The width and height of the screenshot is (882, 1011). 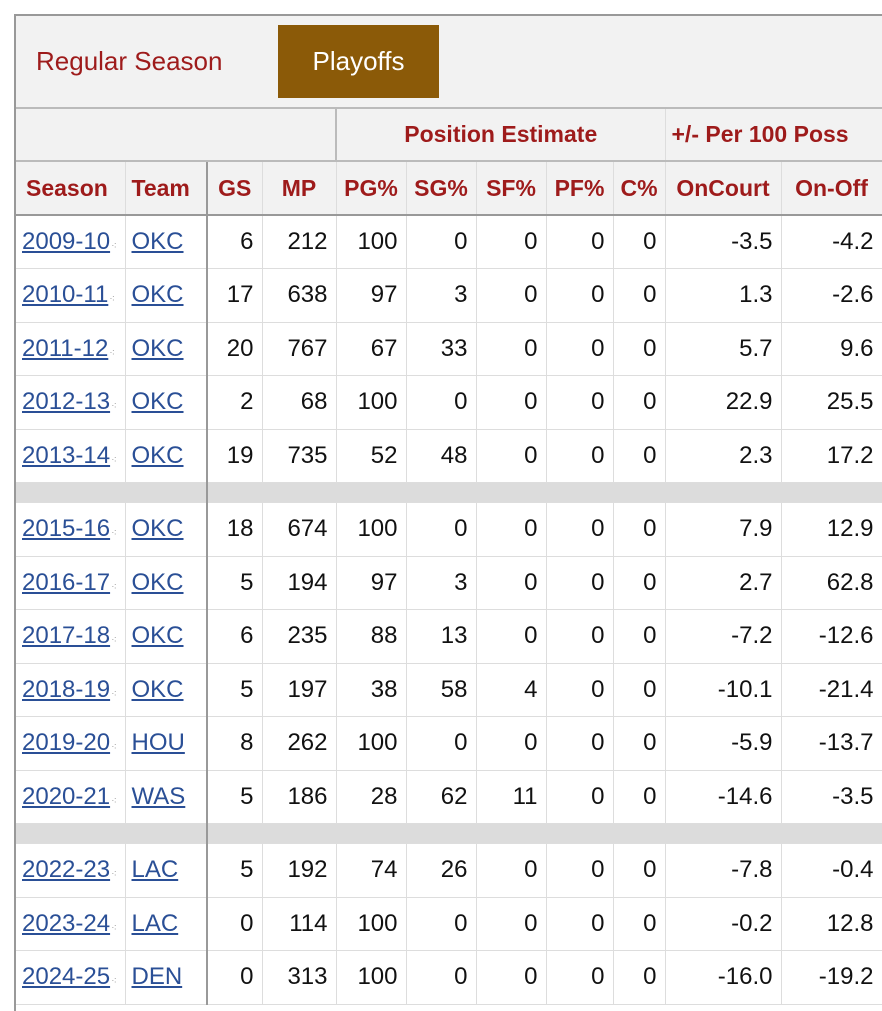 I want to click on cell-season: 2022-23⁖, so click(x=71, y=870).